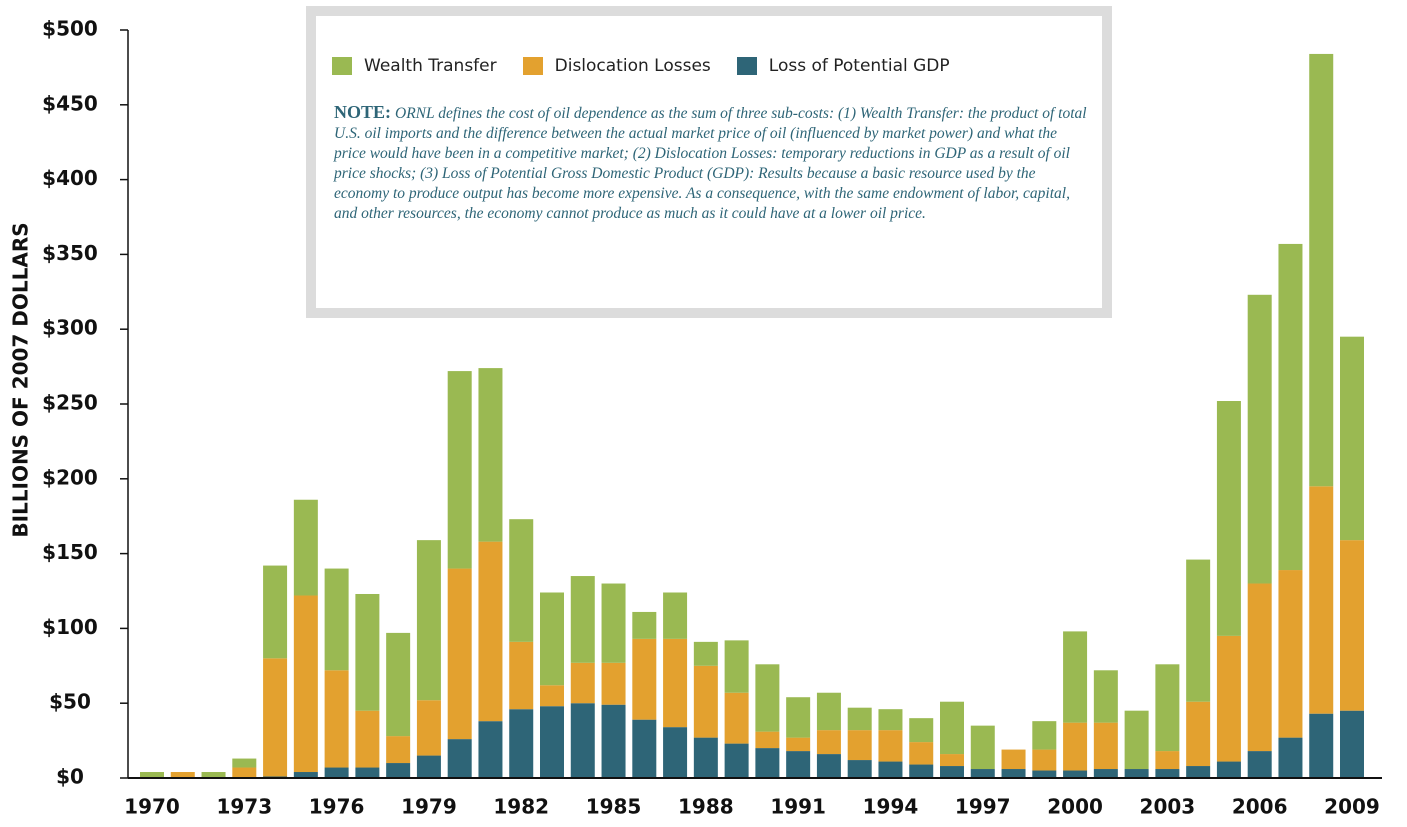  Describe the element at coordinates (614, 807) in the screenshot. I see `x-tick-label: 1985` at that location.